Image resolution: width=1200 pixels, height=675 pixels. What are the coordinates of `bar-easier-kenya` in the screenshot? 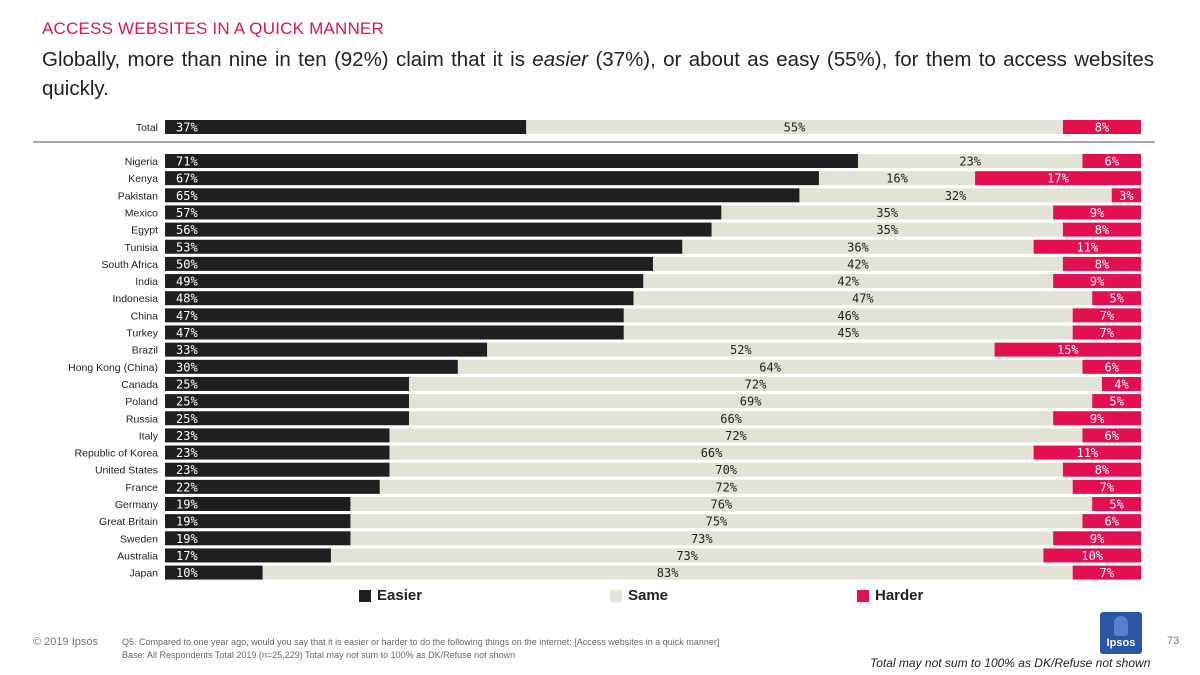 It's located at (492, 178).